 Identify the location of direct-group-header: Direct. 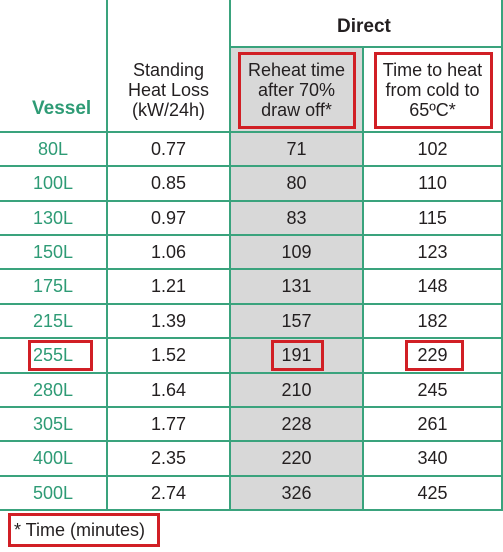
(364, 26).